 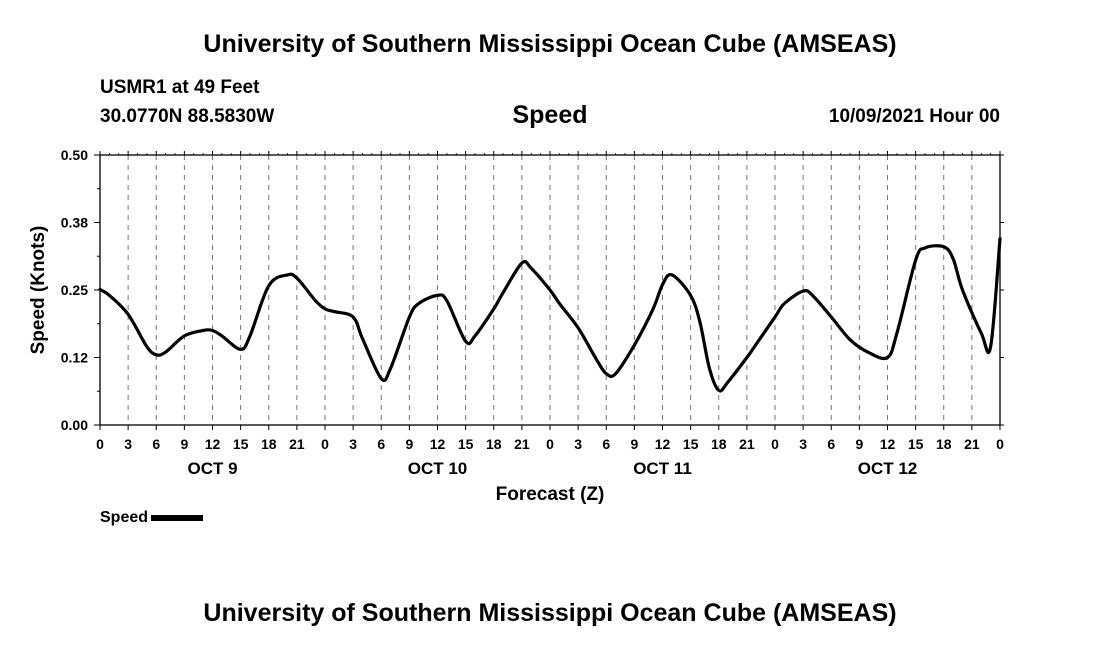 What do you see at coordinates (180, 87) in the screenshot?
I see `station-label: USMR1 at 49 Feet` at bounding box center [180, 87].